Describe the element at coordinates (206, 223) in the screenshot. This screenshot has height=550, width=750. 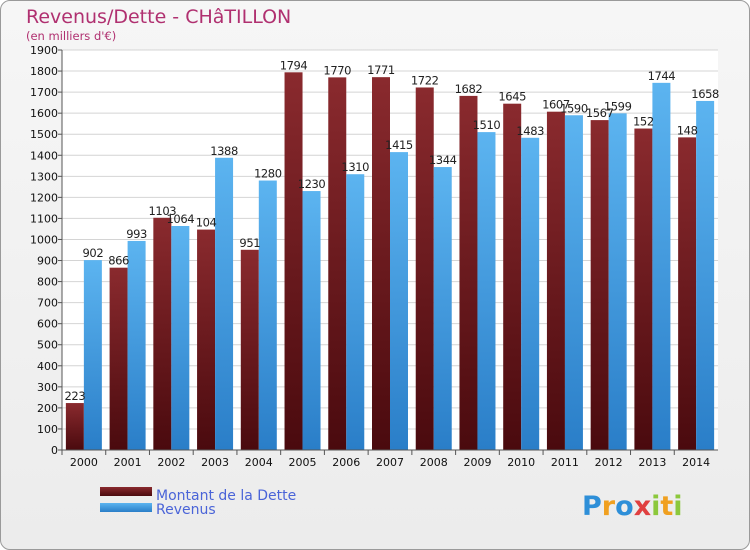
I see `data-label: 104` at that location.